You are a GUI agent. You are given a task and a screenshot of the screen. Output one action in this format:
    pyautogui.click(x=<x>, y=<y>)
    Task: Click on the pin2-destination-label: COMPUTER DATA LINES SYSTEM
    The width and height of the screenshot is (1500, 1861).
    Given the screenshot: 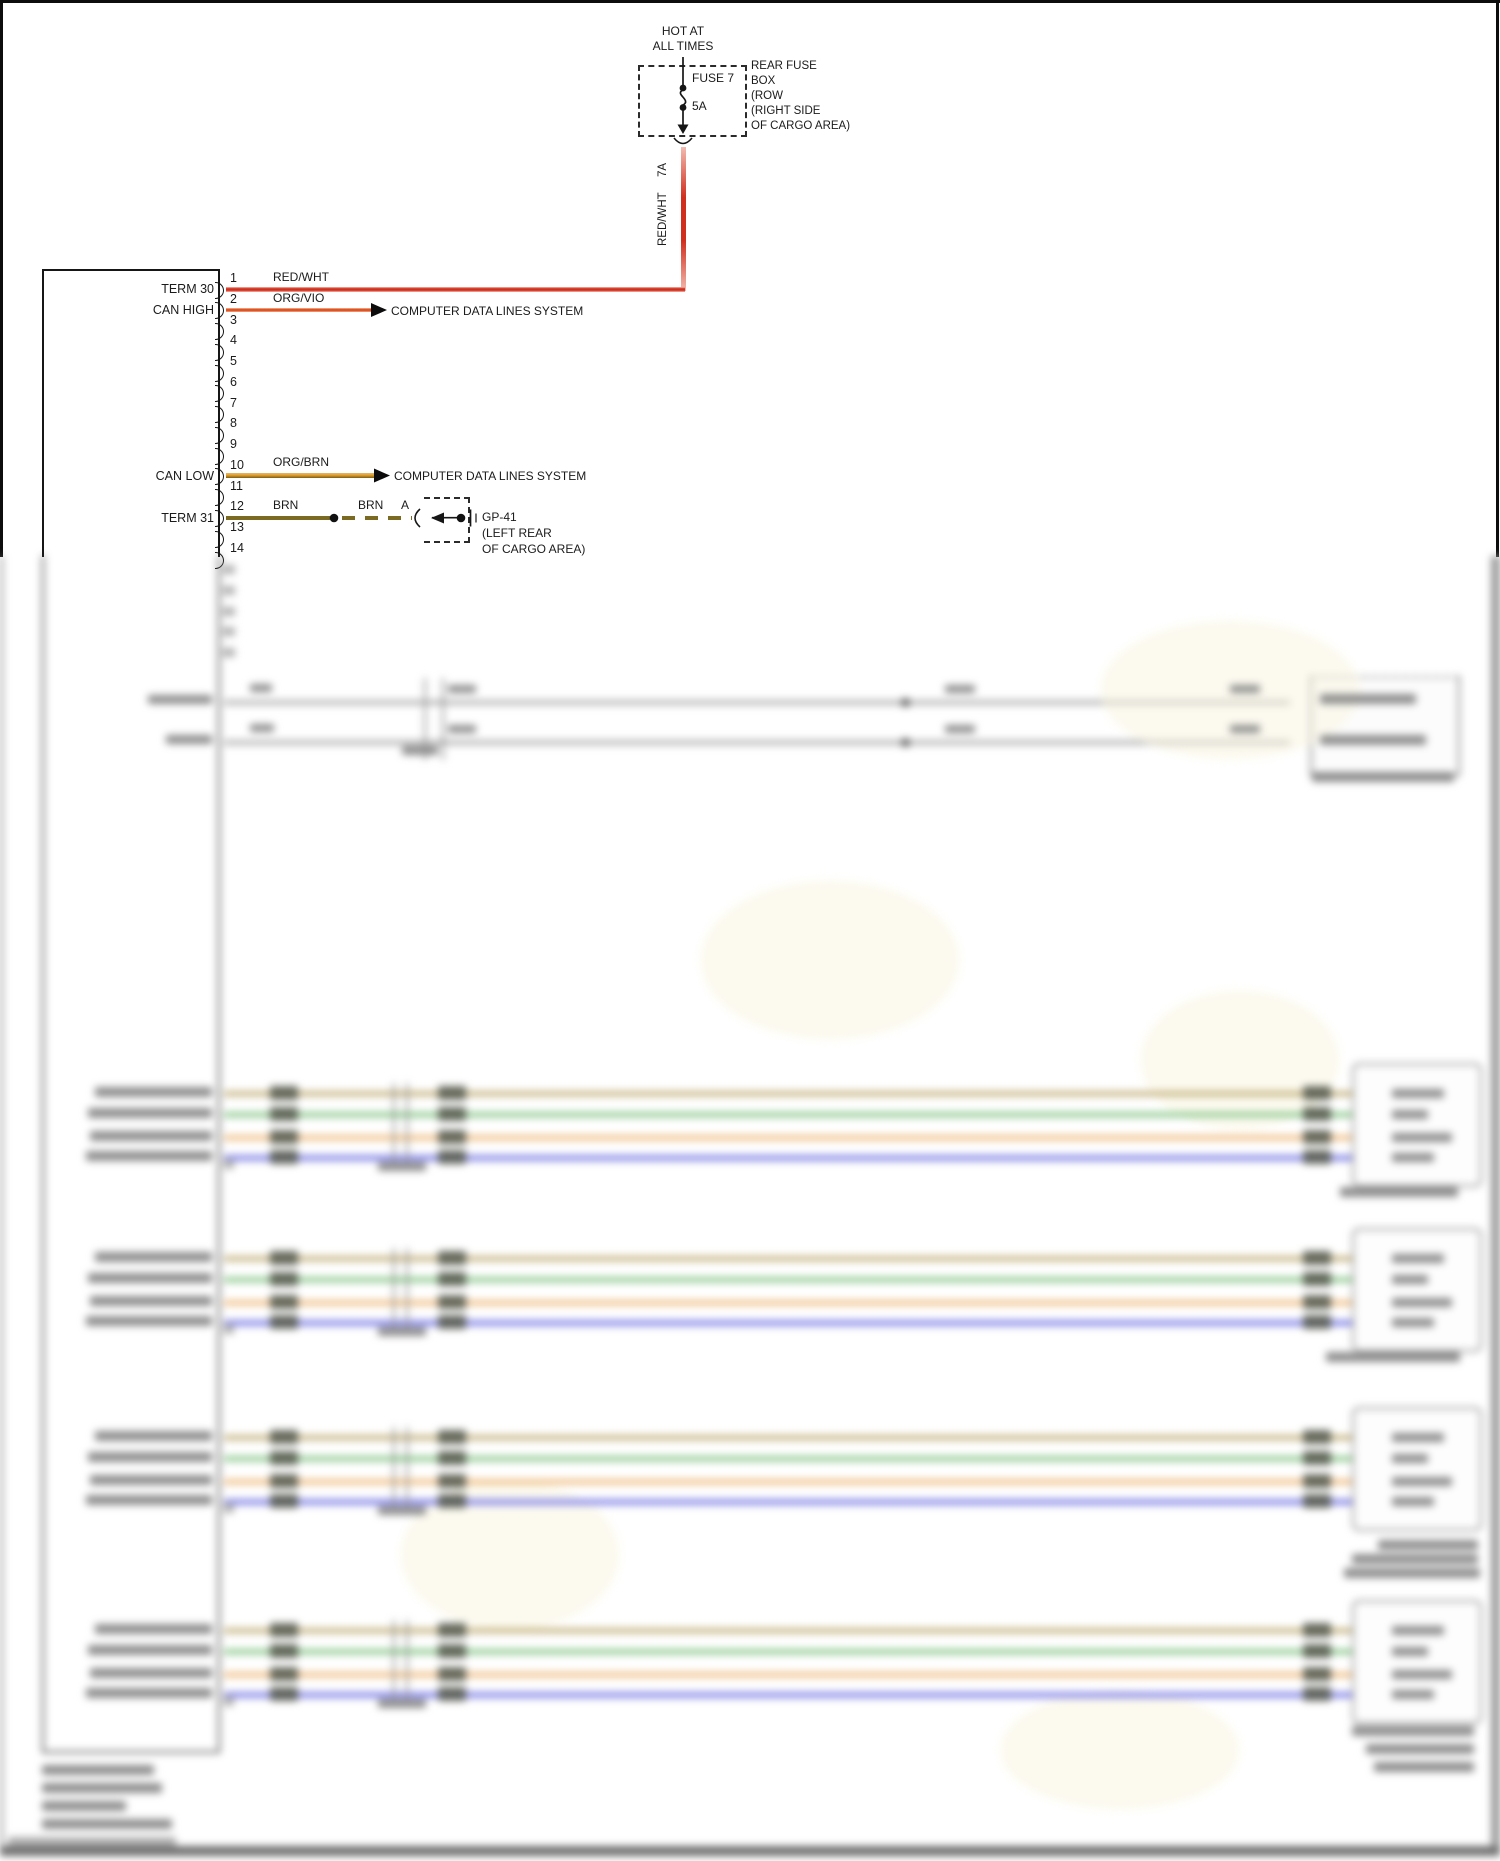 What is the action you would take?
    pyautogui.click(x=487, y=310)
    